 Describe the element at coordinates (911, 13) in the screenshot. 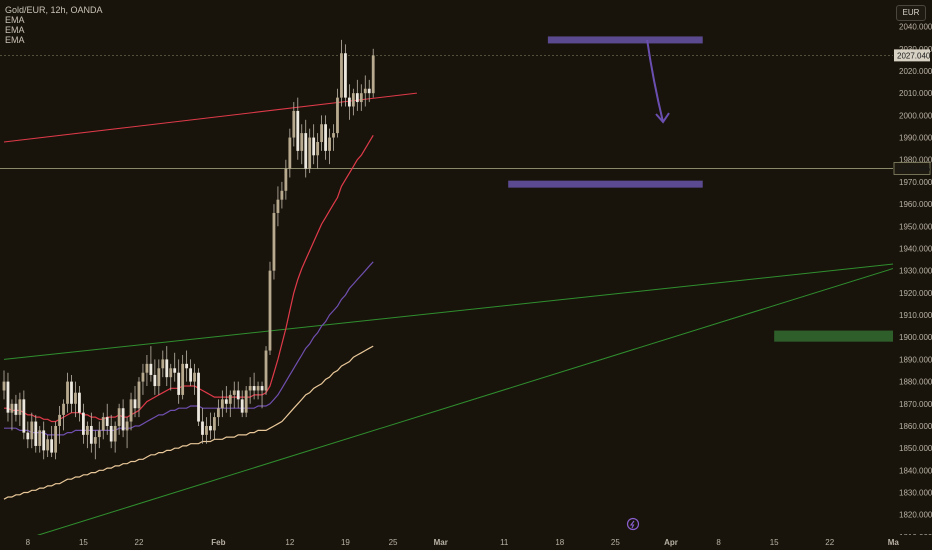

I see `currency-button: EUR` at that location.